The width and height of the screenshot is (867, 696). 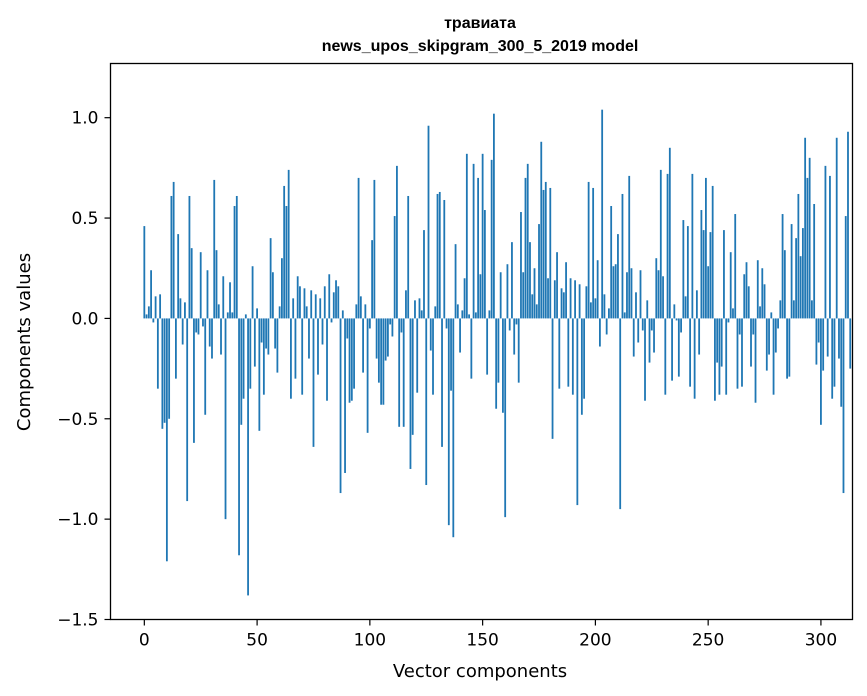 I want to click on x-tick-label: 100, so click(x=370, y=641).